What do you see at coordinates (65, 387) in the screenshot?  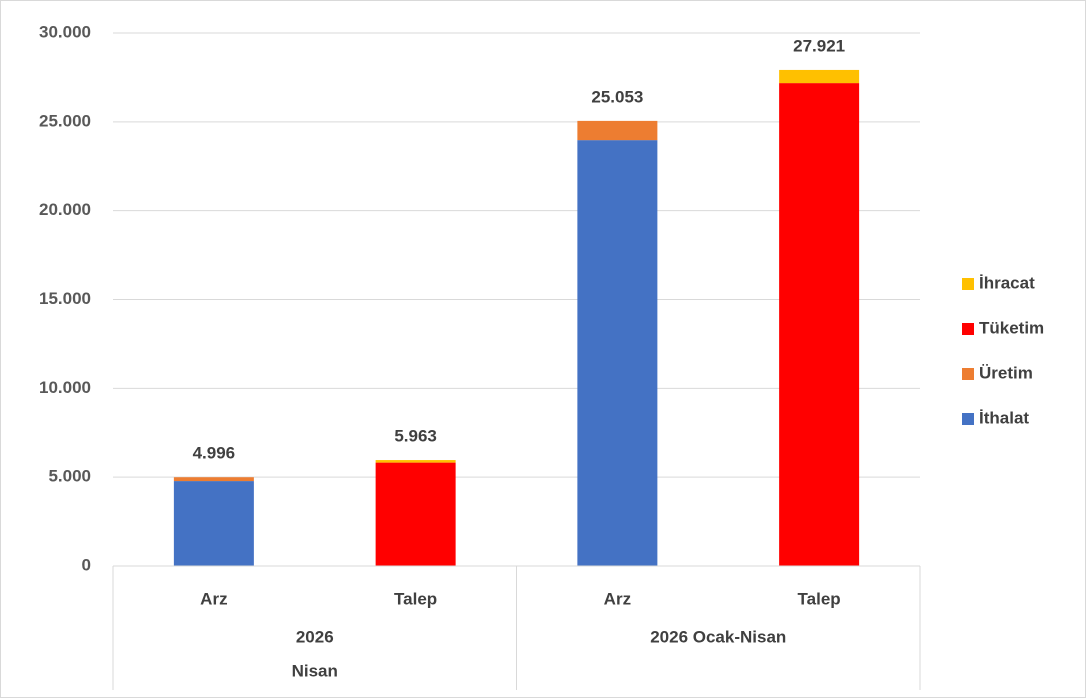 I see `y-tick-label: 10.000` at bounding box center [65, 387].